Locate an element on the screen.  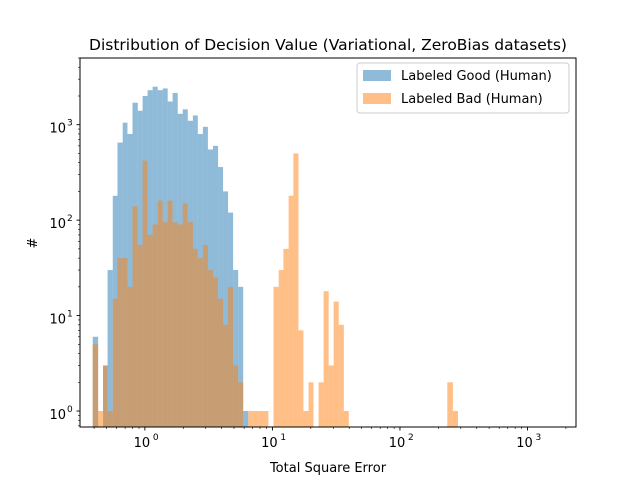
legend: Labeled Good (Human) Labeled Bad (Human) is located at coordinates (463, 88).